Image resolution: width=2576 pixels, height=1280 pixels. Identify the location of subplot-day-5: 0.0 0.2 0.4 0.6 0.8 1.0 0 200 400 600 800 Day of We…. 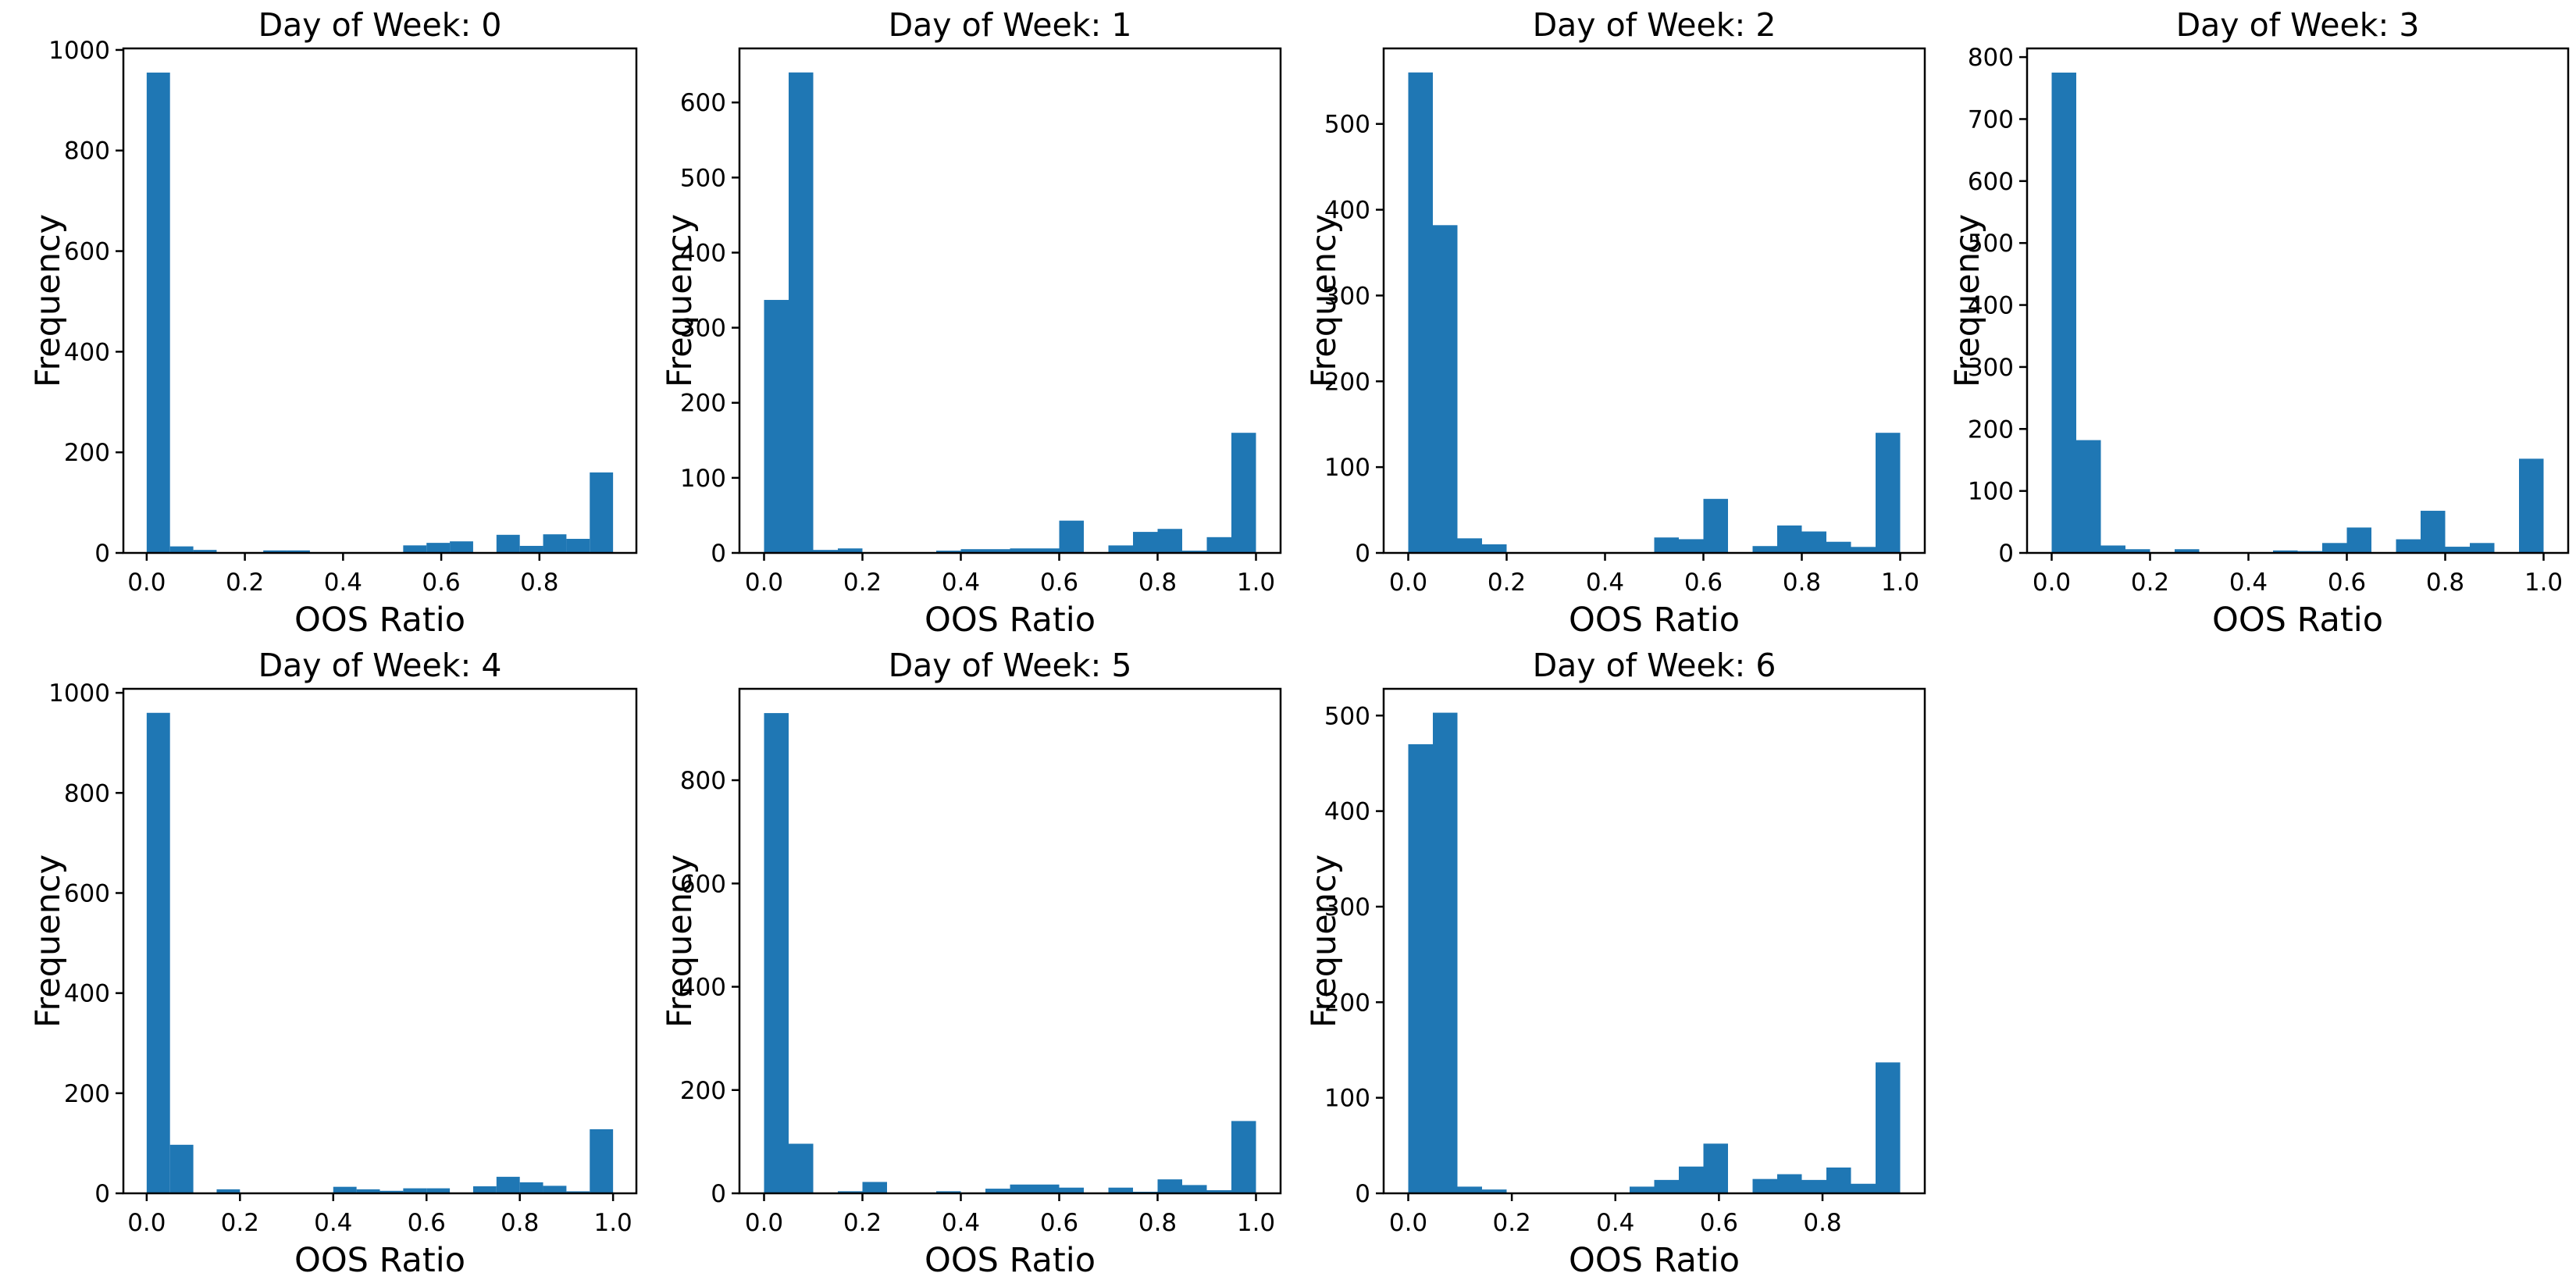
(966, 960).